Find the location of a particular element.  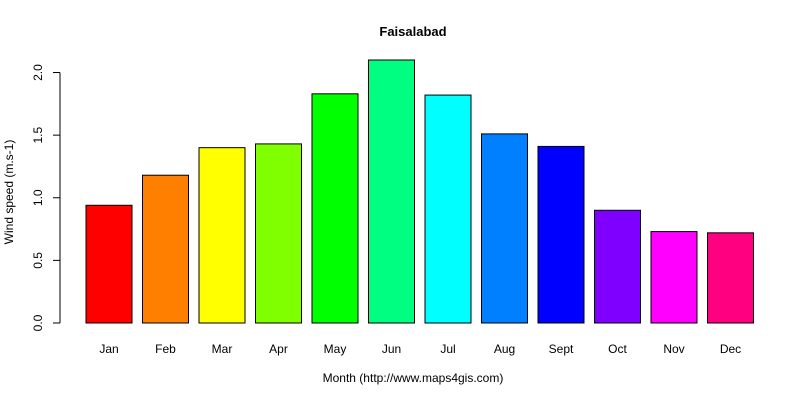

x-tick-label: Dec is located at coordinates (730, 349).